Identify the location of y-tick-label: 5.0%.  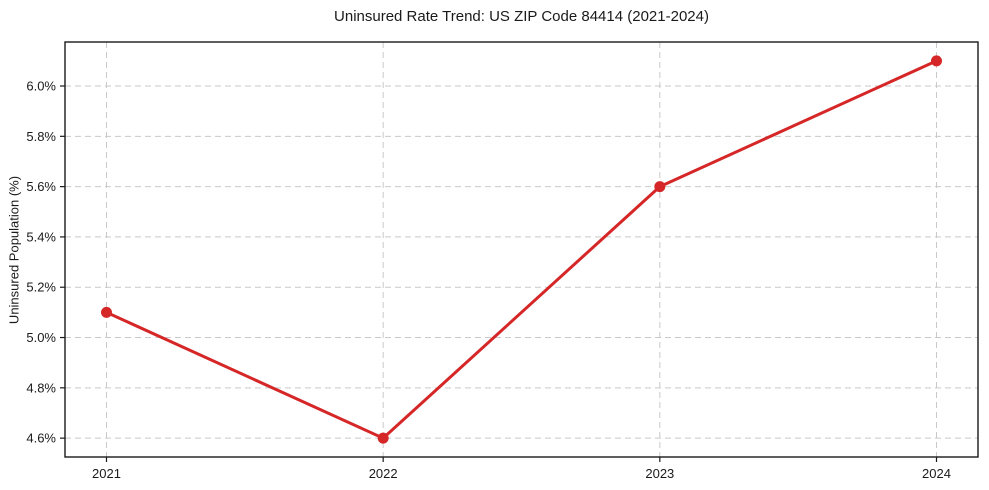
(41, 337).